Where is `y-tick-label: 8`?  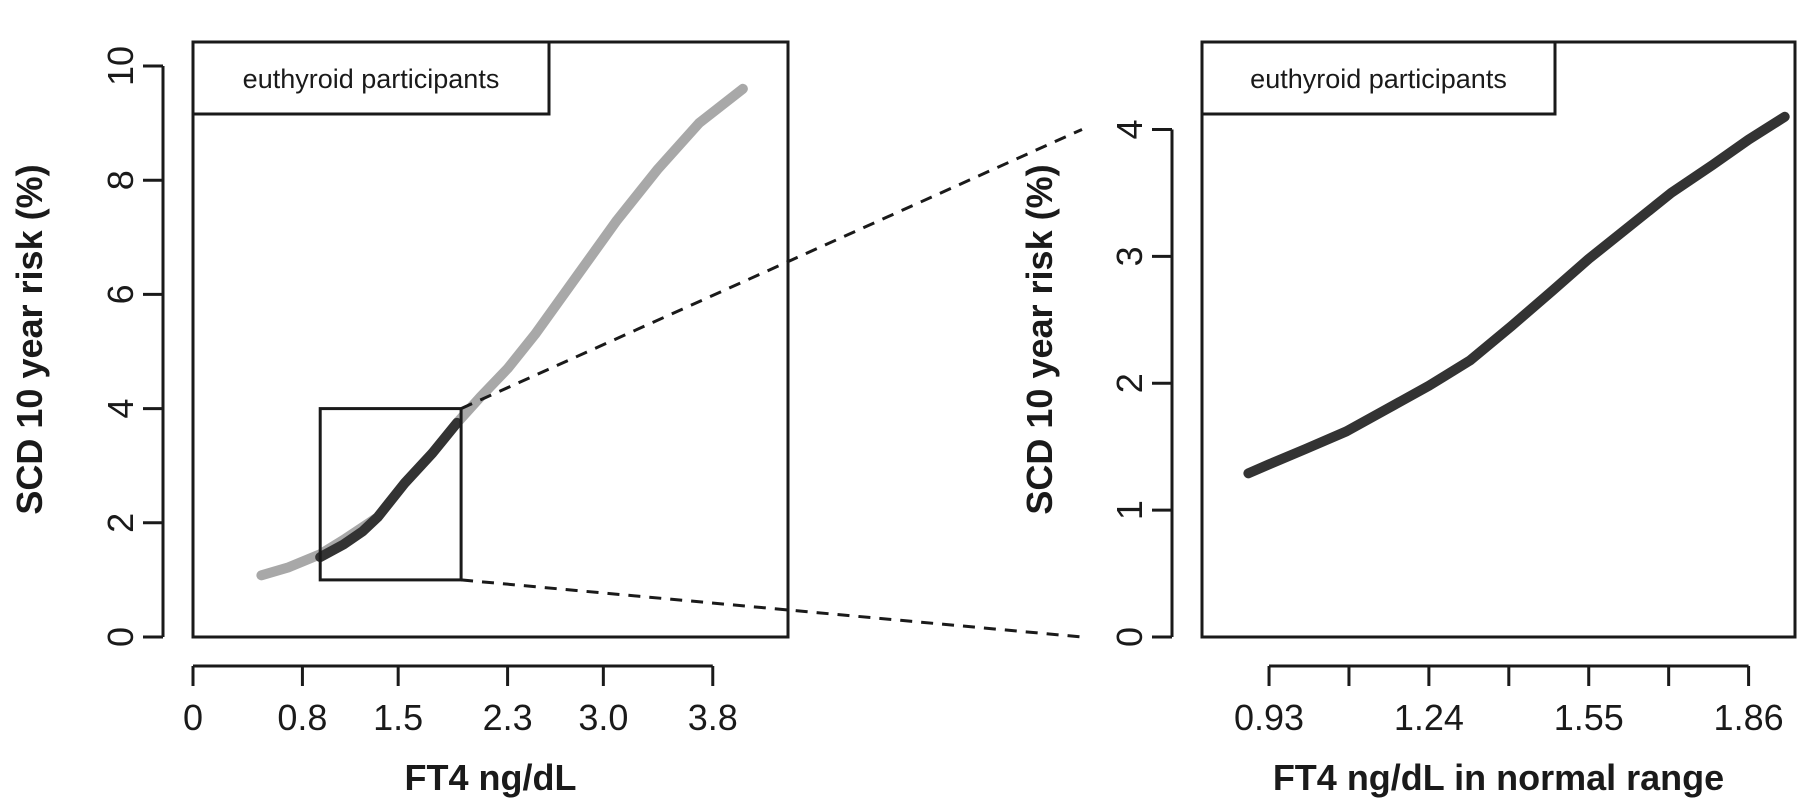 y-tick-label: 8 is located at coordinates (120, 180).